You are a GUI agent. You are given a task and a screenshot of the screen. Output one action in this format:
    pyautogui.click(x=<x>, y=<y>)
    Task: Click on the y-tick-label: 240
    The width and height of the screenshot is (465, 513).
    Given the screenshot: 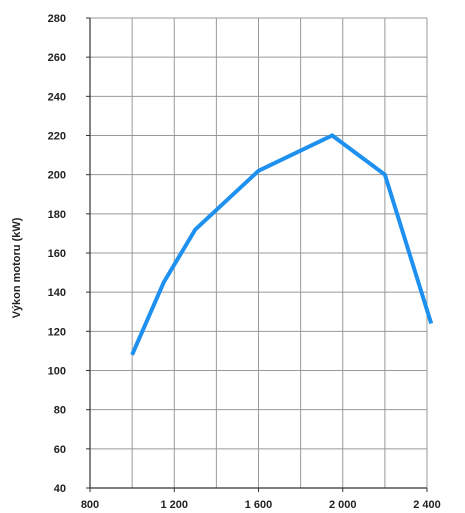 What is the action you would take?
    pyautogui.click(x=57, y=97)
    